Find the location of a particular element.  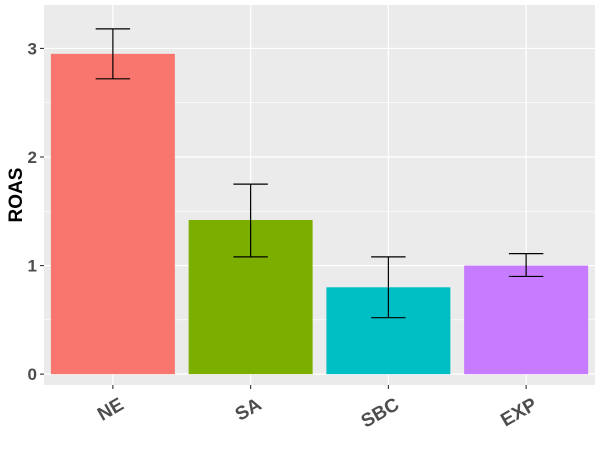

error-bar-sbc is located at coordinates (388, 287).